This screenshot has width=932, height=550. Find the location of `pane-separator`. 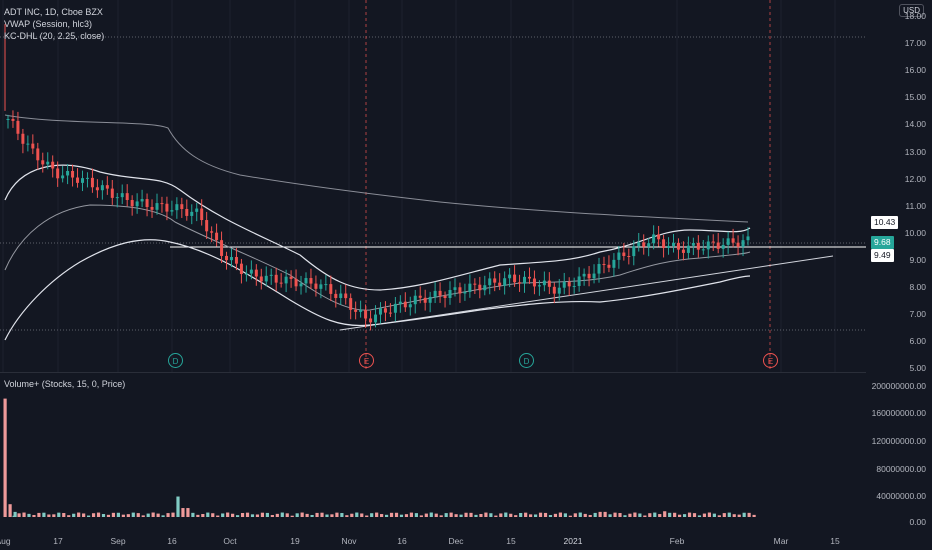

pane-separator is located at coordinates (433, 372).